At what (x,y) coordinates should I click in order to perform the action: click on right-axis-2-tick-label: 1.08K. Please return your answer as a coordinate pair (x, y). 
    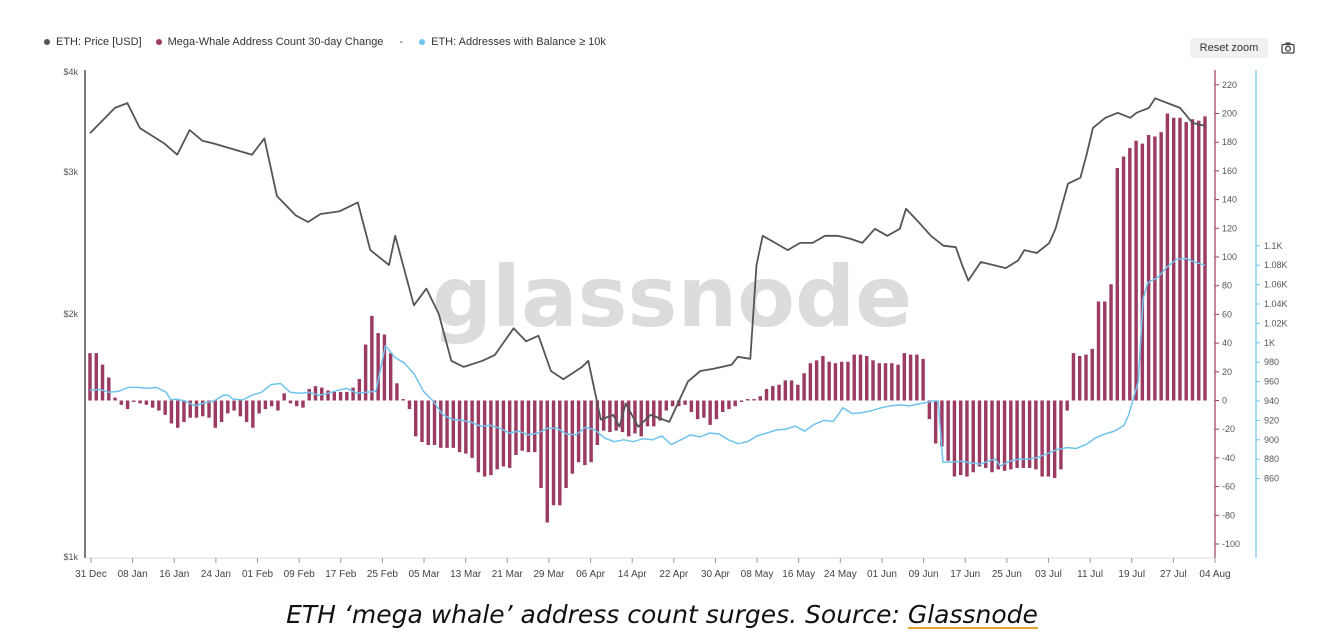
    Looking at the image, I should click on (1276, 265).